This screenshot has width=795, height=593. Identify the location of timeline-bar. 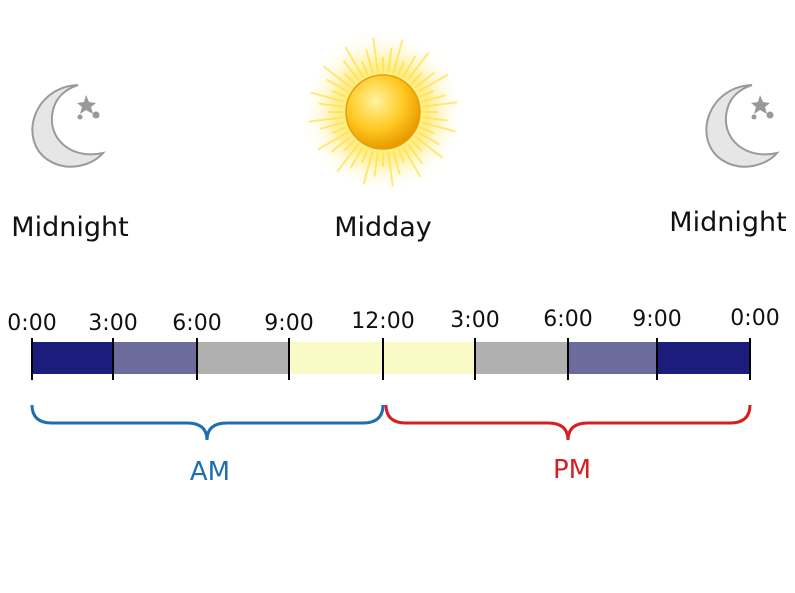
(391, 358).